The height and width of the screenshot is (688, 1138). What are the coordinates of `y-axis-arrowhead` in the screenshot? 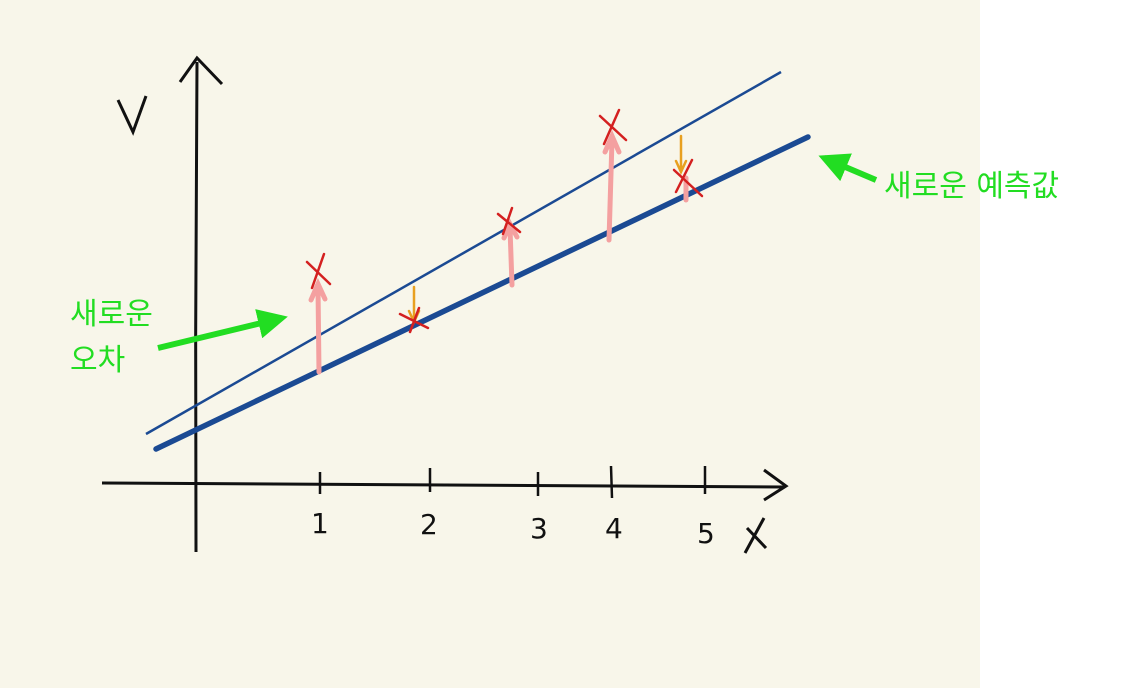 It's located at (201, 70).